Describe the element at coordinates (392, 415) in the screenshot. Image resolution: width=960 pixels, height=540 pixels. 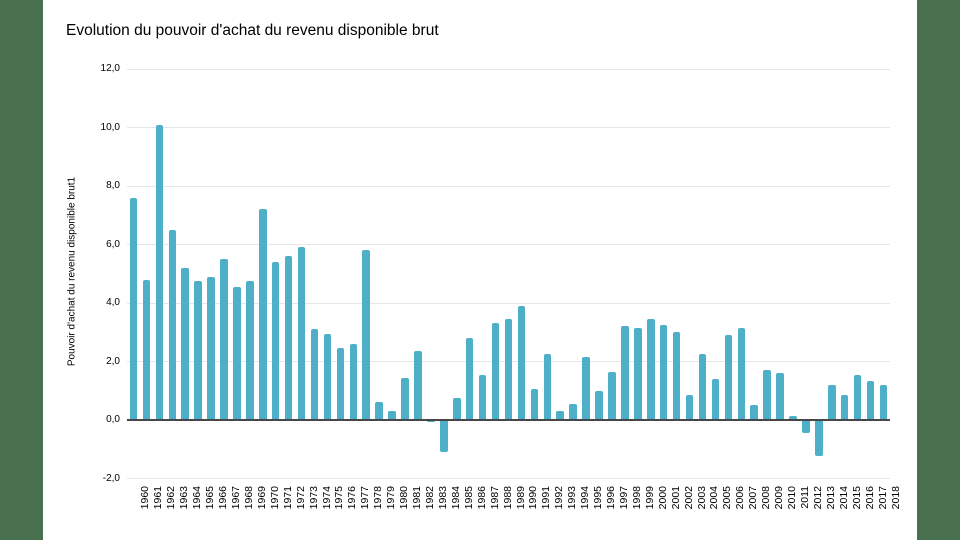
I see `bar-1980` at that location.